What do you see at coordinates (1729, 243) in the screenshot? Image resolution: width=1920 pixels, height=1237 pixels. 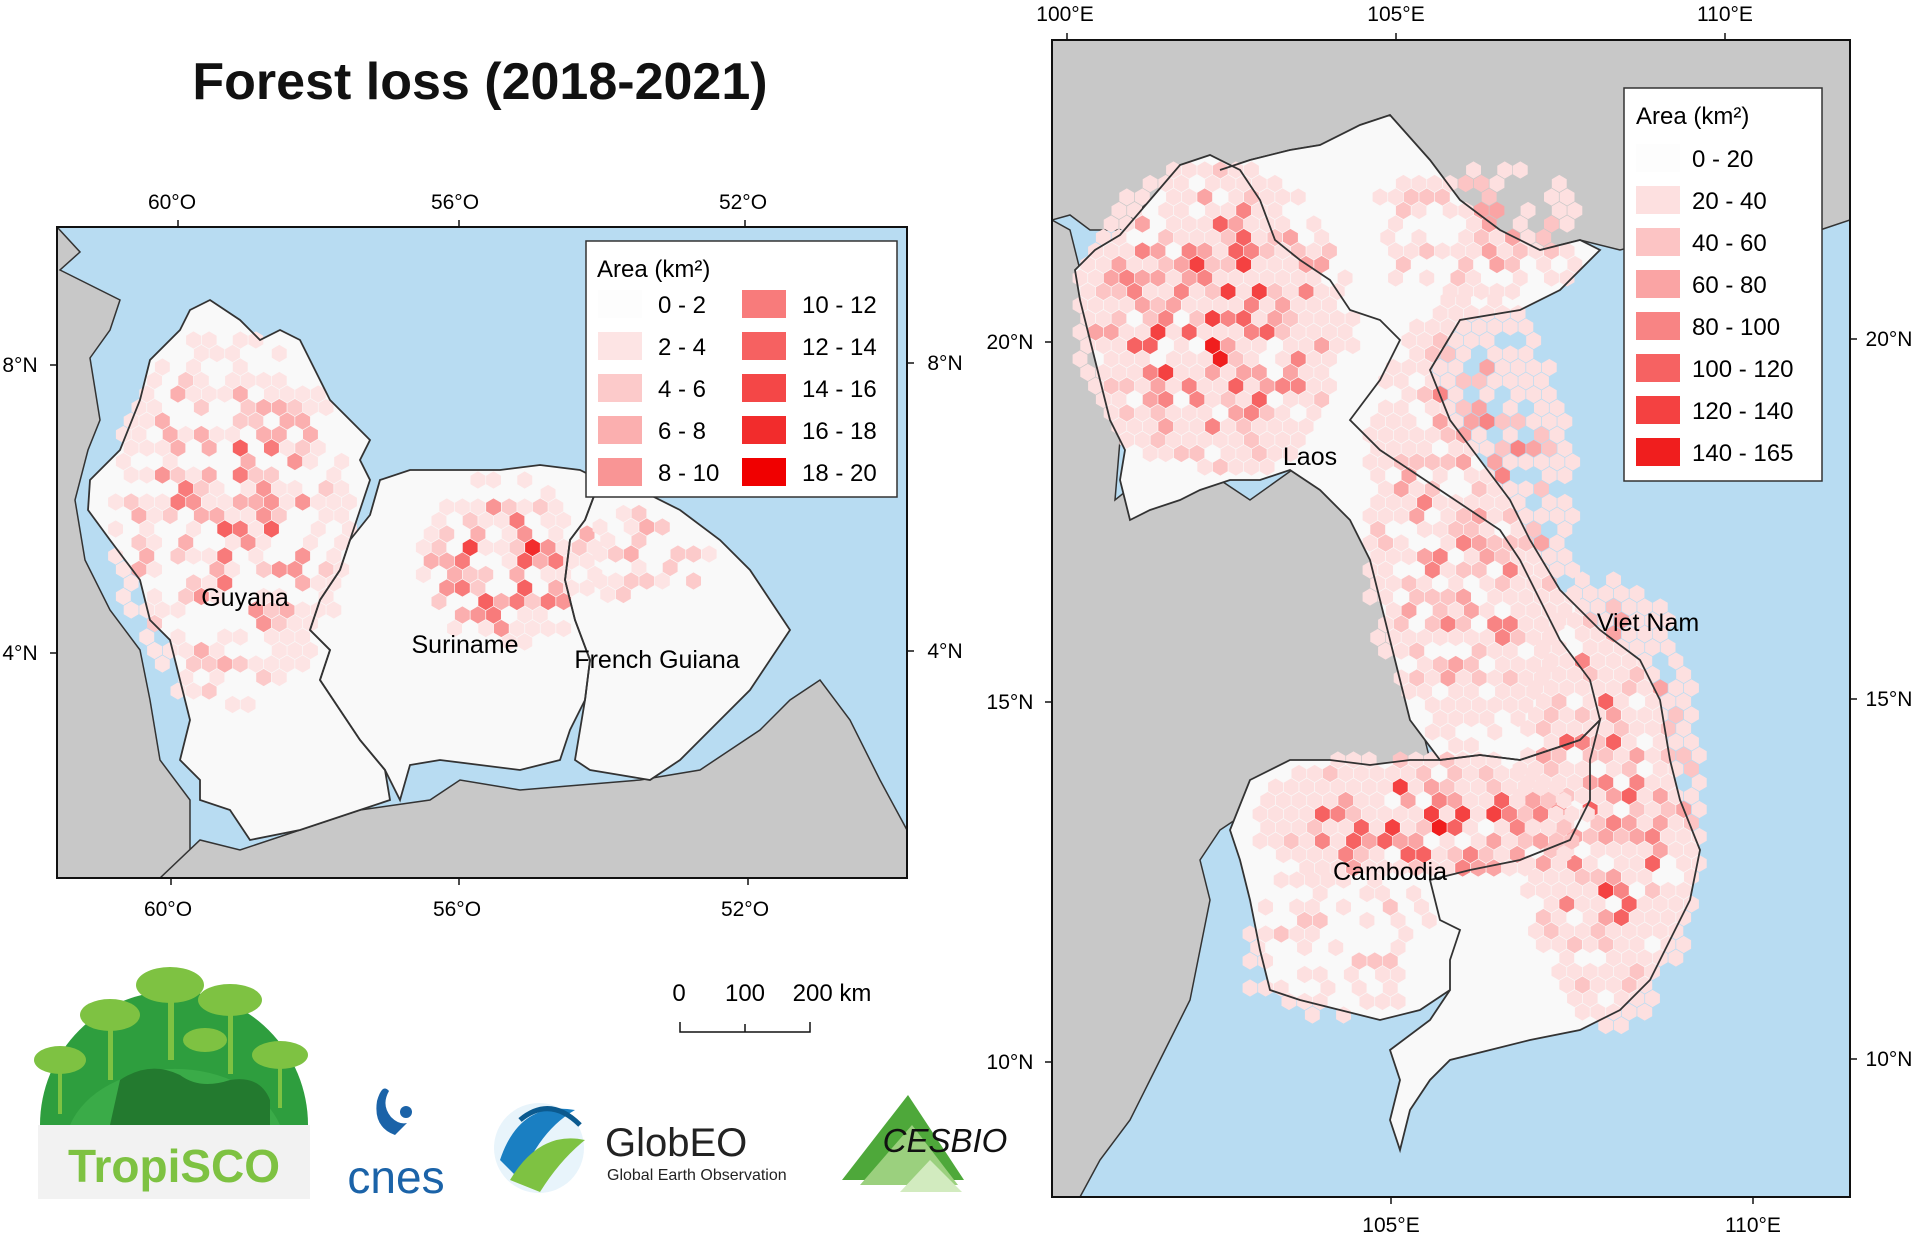 I see `legend-label: 40 - 60` at bounding box center [1729, 243].